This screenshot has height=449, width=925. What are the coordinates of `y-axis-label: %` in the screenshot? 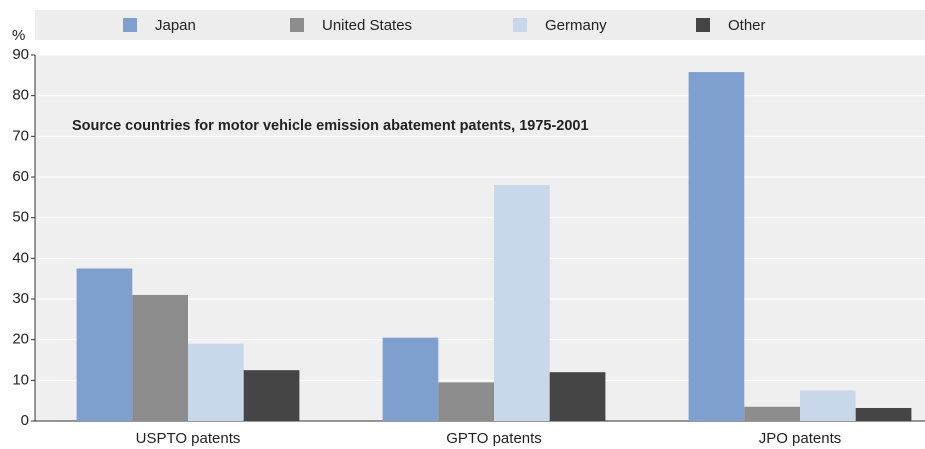 It's located at (18, 35).